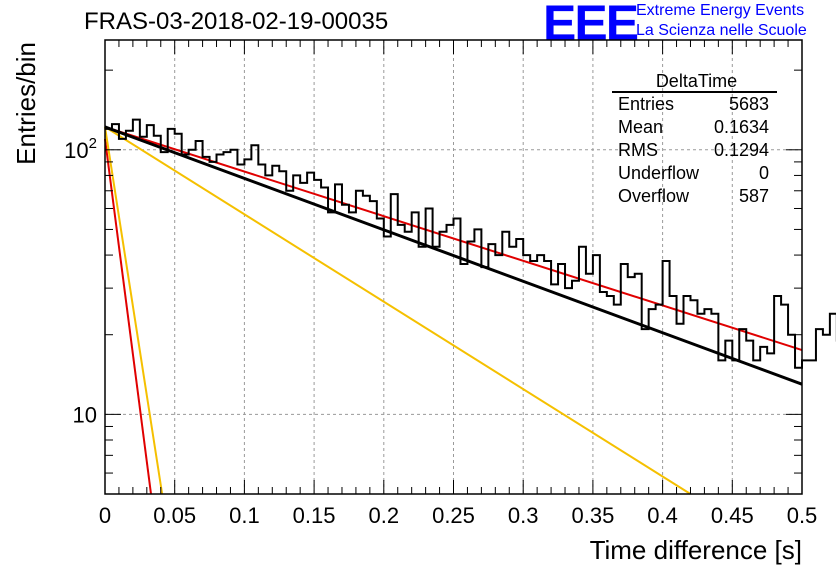  I want to click on stats-row-value-4: 587, so click(754, 196).